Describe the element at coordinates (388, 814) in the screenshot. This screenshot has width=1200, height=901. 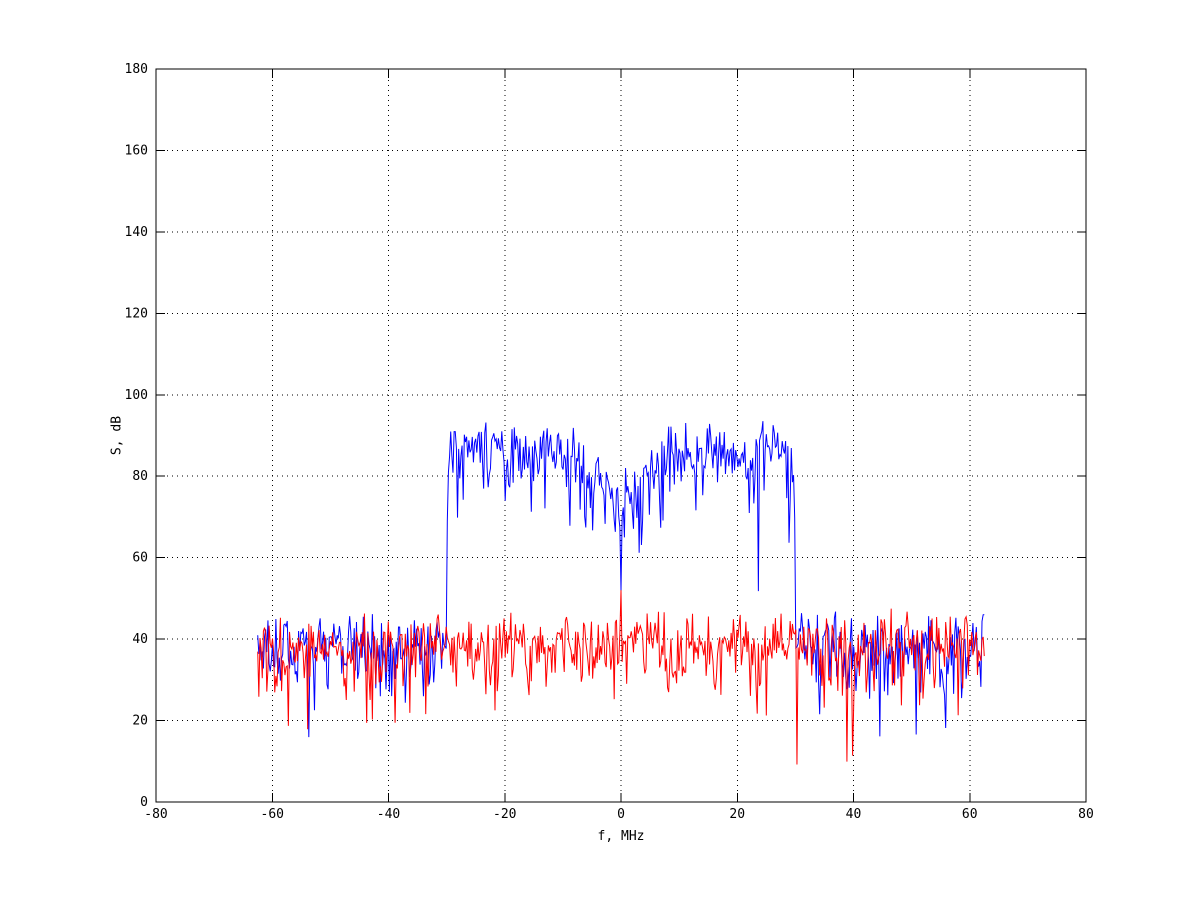
I see `x-tick-label: -40` at that location.